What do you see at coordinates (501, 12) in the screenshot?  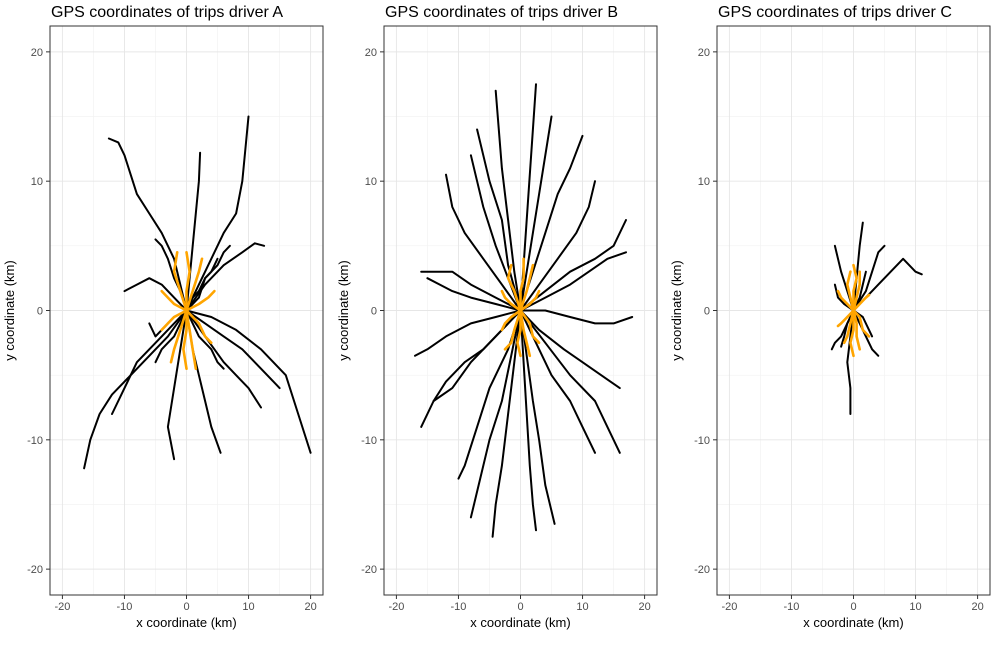 I see `chart-title: GPS coordinates of trips driver B` at bounding box center [501, 12].